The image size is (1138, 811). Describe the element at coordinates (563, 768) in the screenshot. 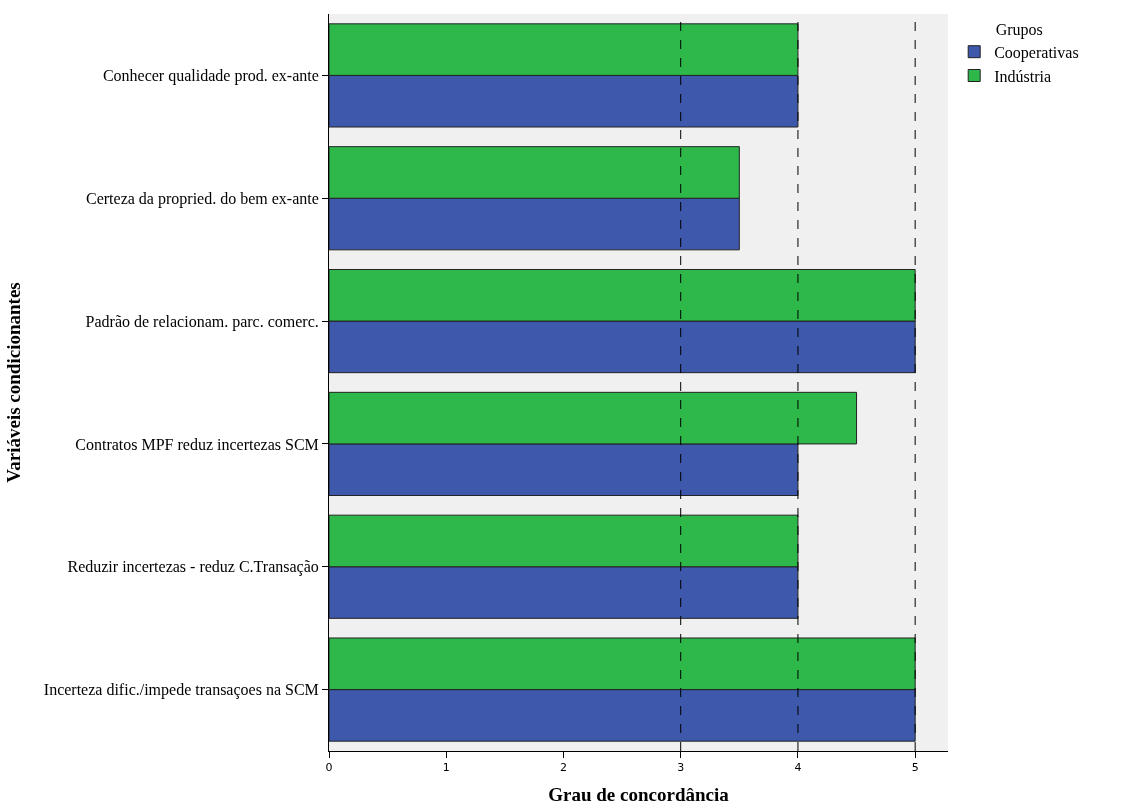

I see `x-tick-label: 2` at that location.